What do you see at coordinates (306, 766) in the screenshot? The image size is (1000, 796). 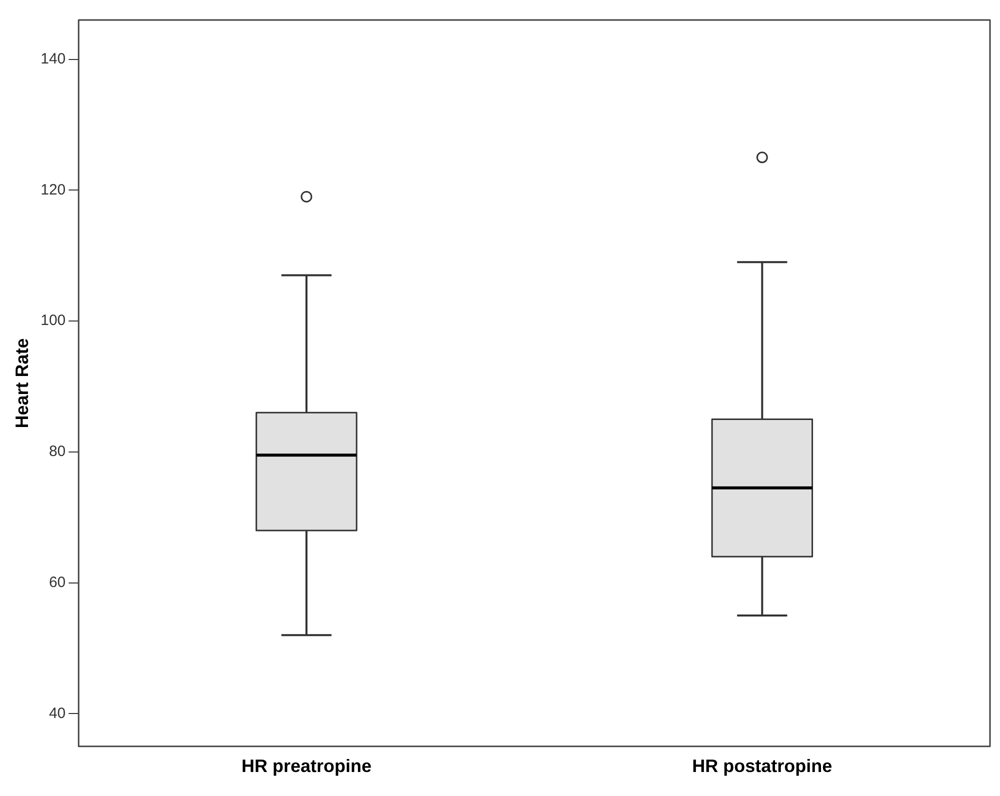 I see `x-tick-label: HR preatropine` at bounding box center [306, 766].